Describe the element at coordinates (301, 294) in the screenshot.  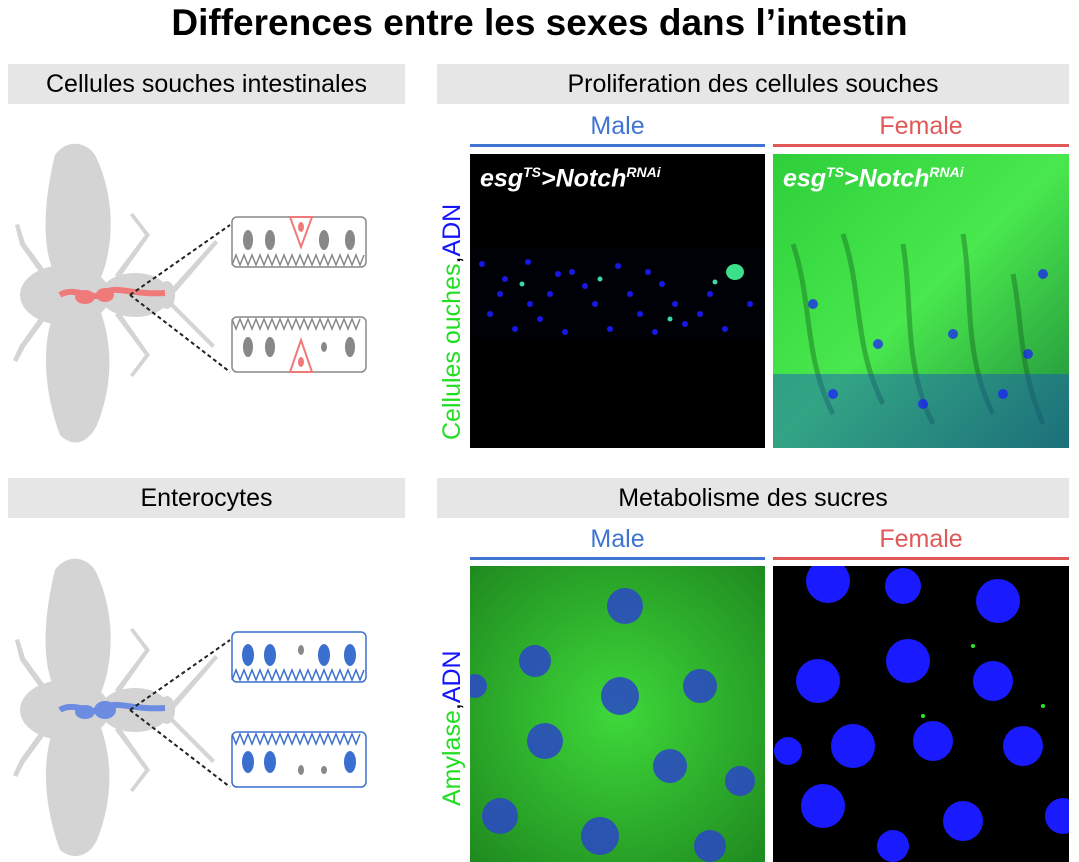
I see `stem-cell-icon` at that location.